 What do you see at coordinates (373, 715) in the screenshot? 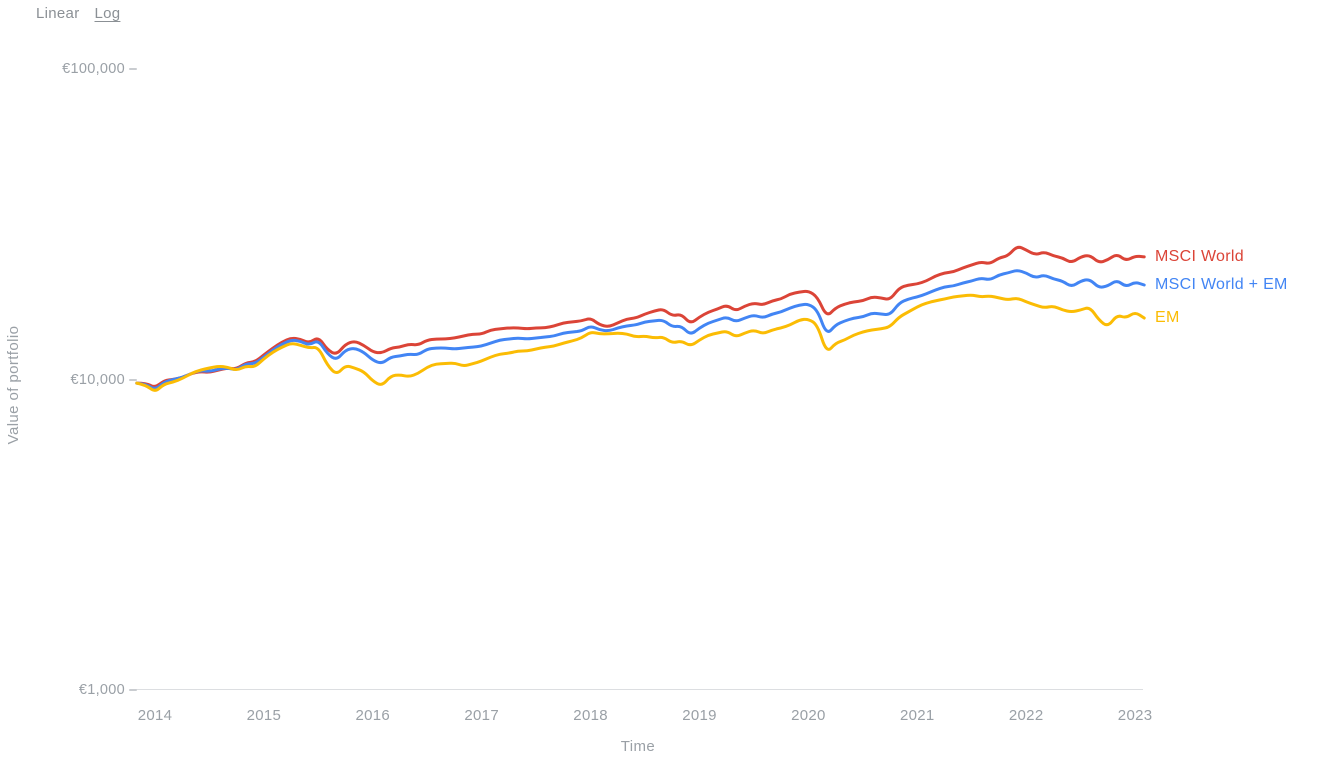
I see `x-tick-label: 2016` at bounding box center [373, 715].